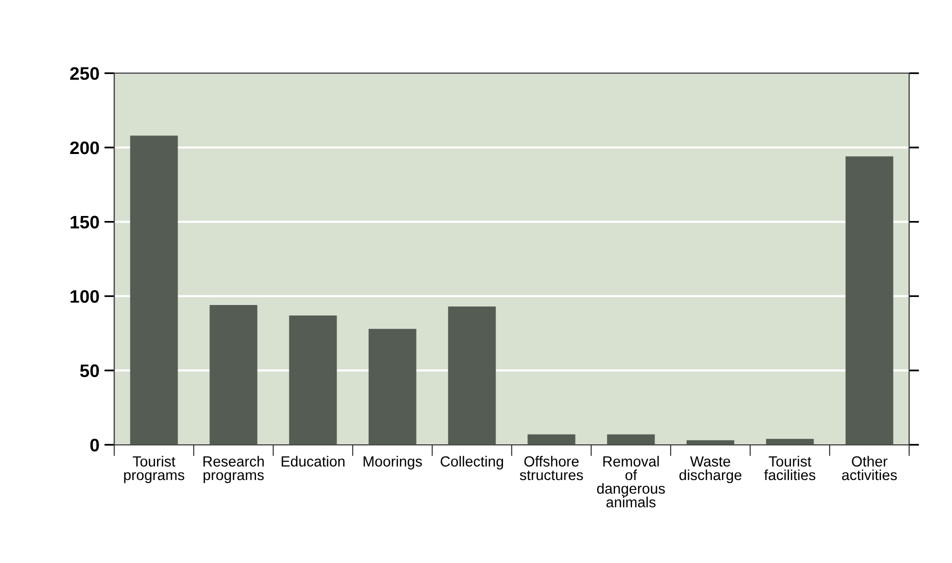 This screenshot has width=952, height=563. Describe the element at coordinates (84, 296) in the screenshot. I see `y-tick-label: 100` at that location.